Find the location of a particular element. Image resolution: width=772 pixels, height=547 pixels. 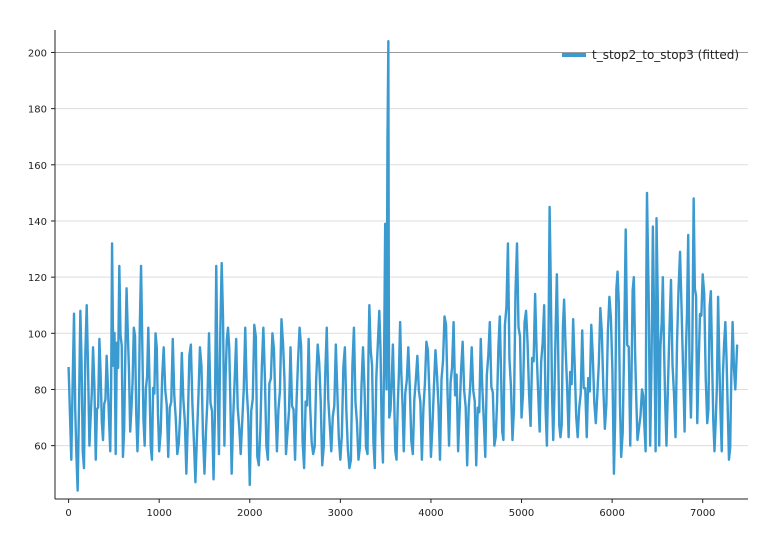

x-tick-label: 3000 is located at coordinates (340, 513).